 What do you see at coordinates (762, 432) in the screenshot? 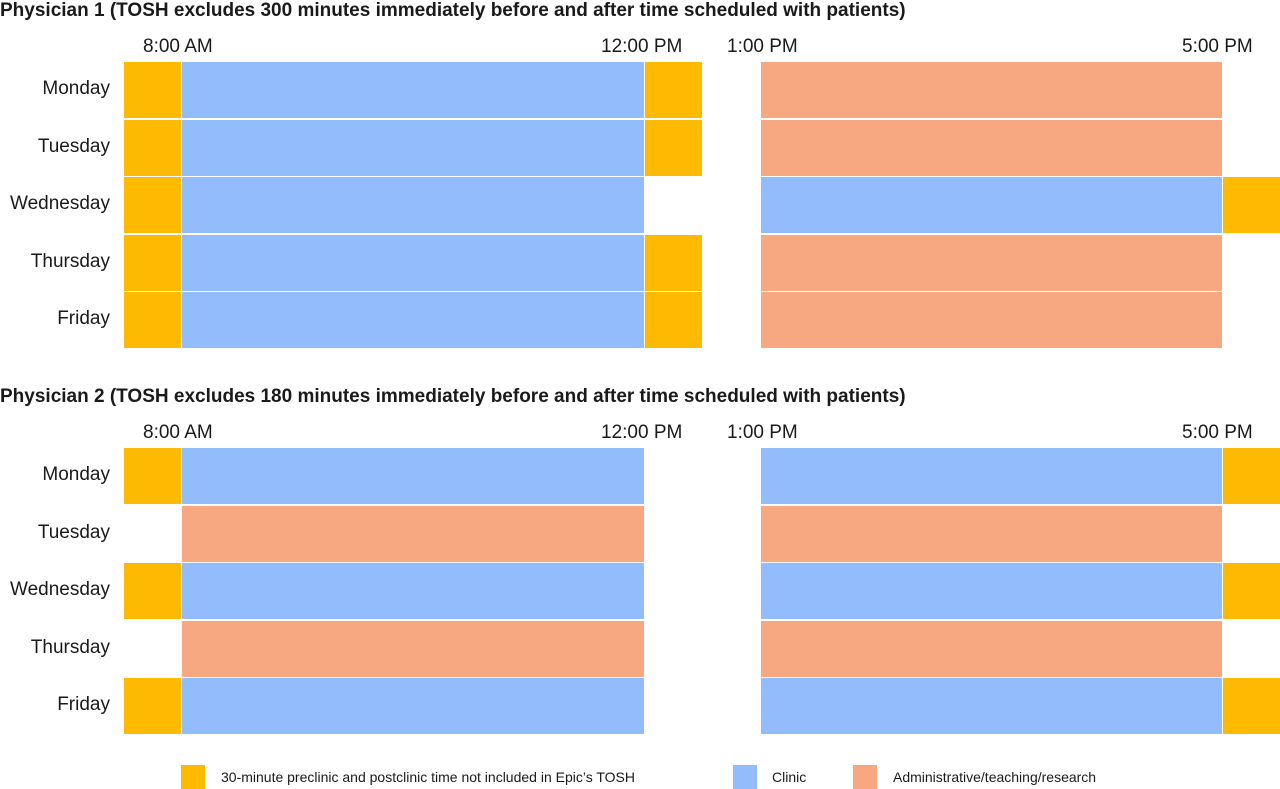
I see `physician-2-time-label: 1:00 PM` at bounding box center [762, 432].